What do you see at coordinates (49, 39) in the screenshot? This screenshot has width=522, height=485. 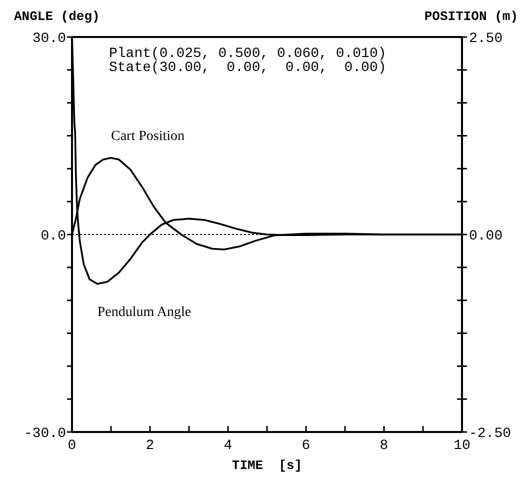 I see `y-tick-label: 30.0` at bounding box center [49, 39].